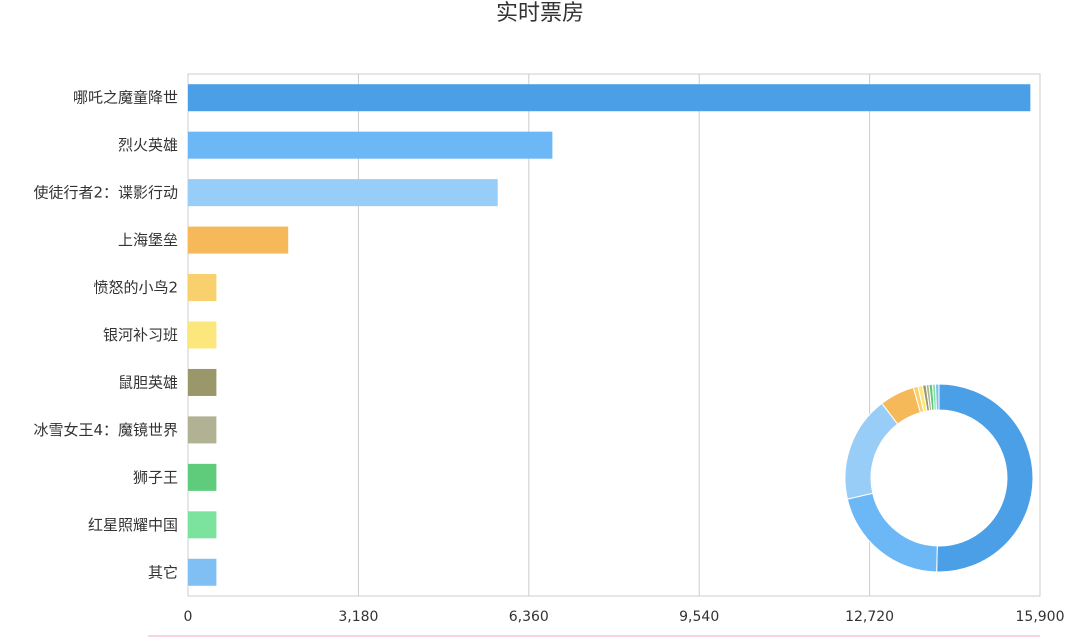 The height and width of the screenshot is (642, 1080). I want to click on category-label: 愤怒的小鸟2, so click(135, 288).